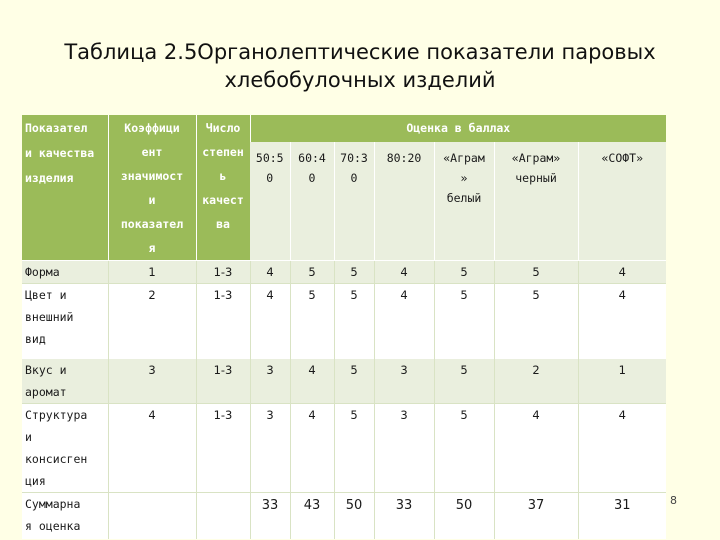 This screenshot has width=720, height=540. What do you see at coordinates (464, 158) in the screenshot?
I see `subheader-line: «Аграм` at bounding box center [464, 158].